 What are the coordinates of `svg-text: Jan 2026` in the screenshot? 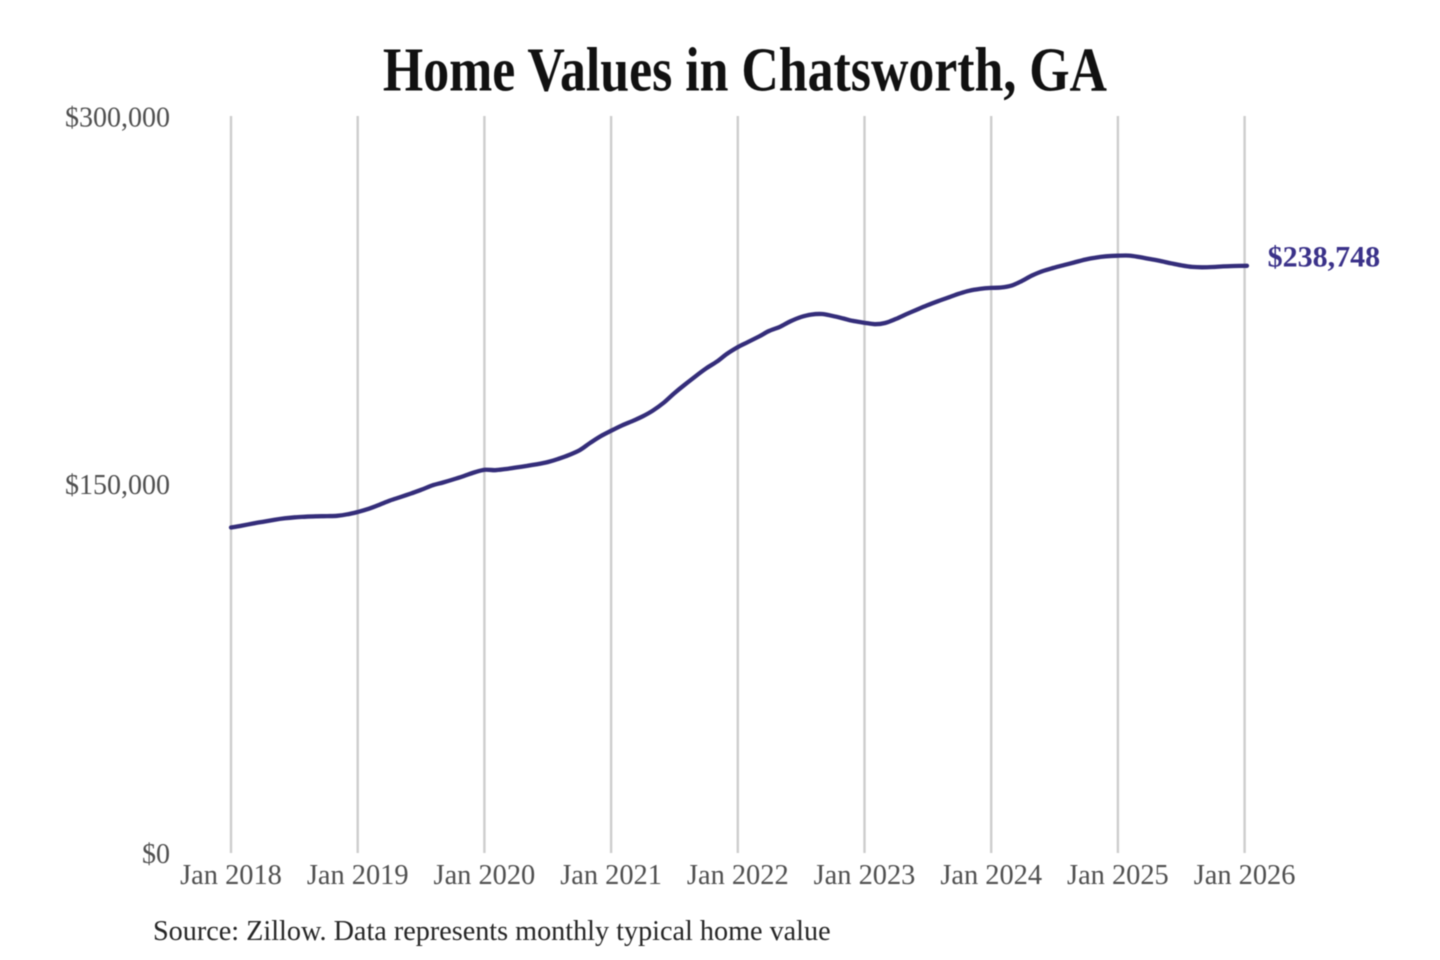 It's located at (1245, 875).